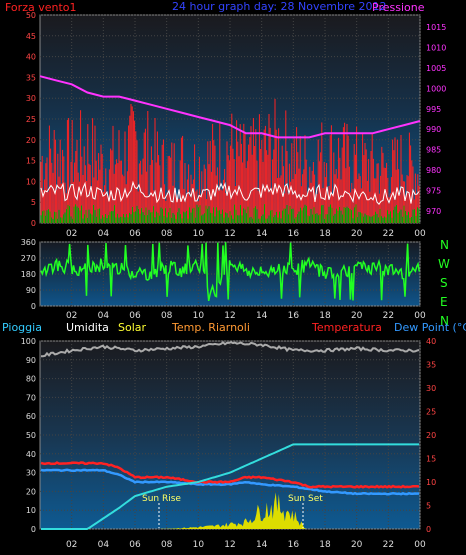 Image resolution: width=466 pixels, height=555 pixels. I want to click on rain-label: Pioggia, so click(22, 327).